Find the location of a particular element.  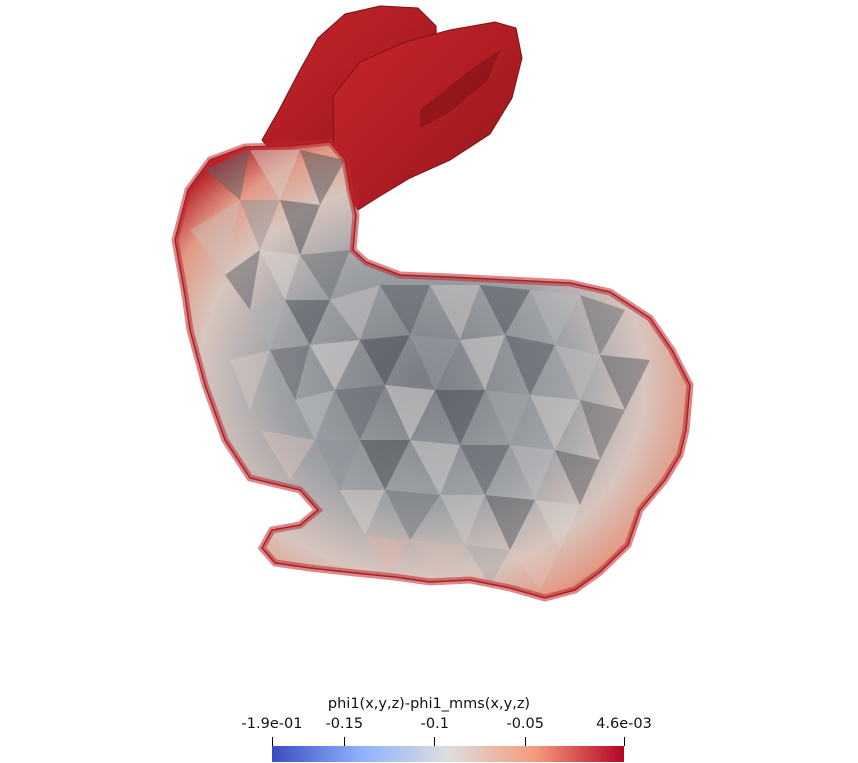

ear-crease is located at coordinates (460, 89).